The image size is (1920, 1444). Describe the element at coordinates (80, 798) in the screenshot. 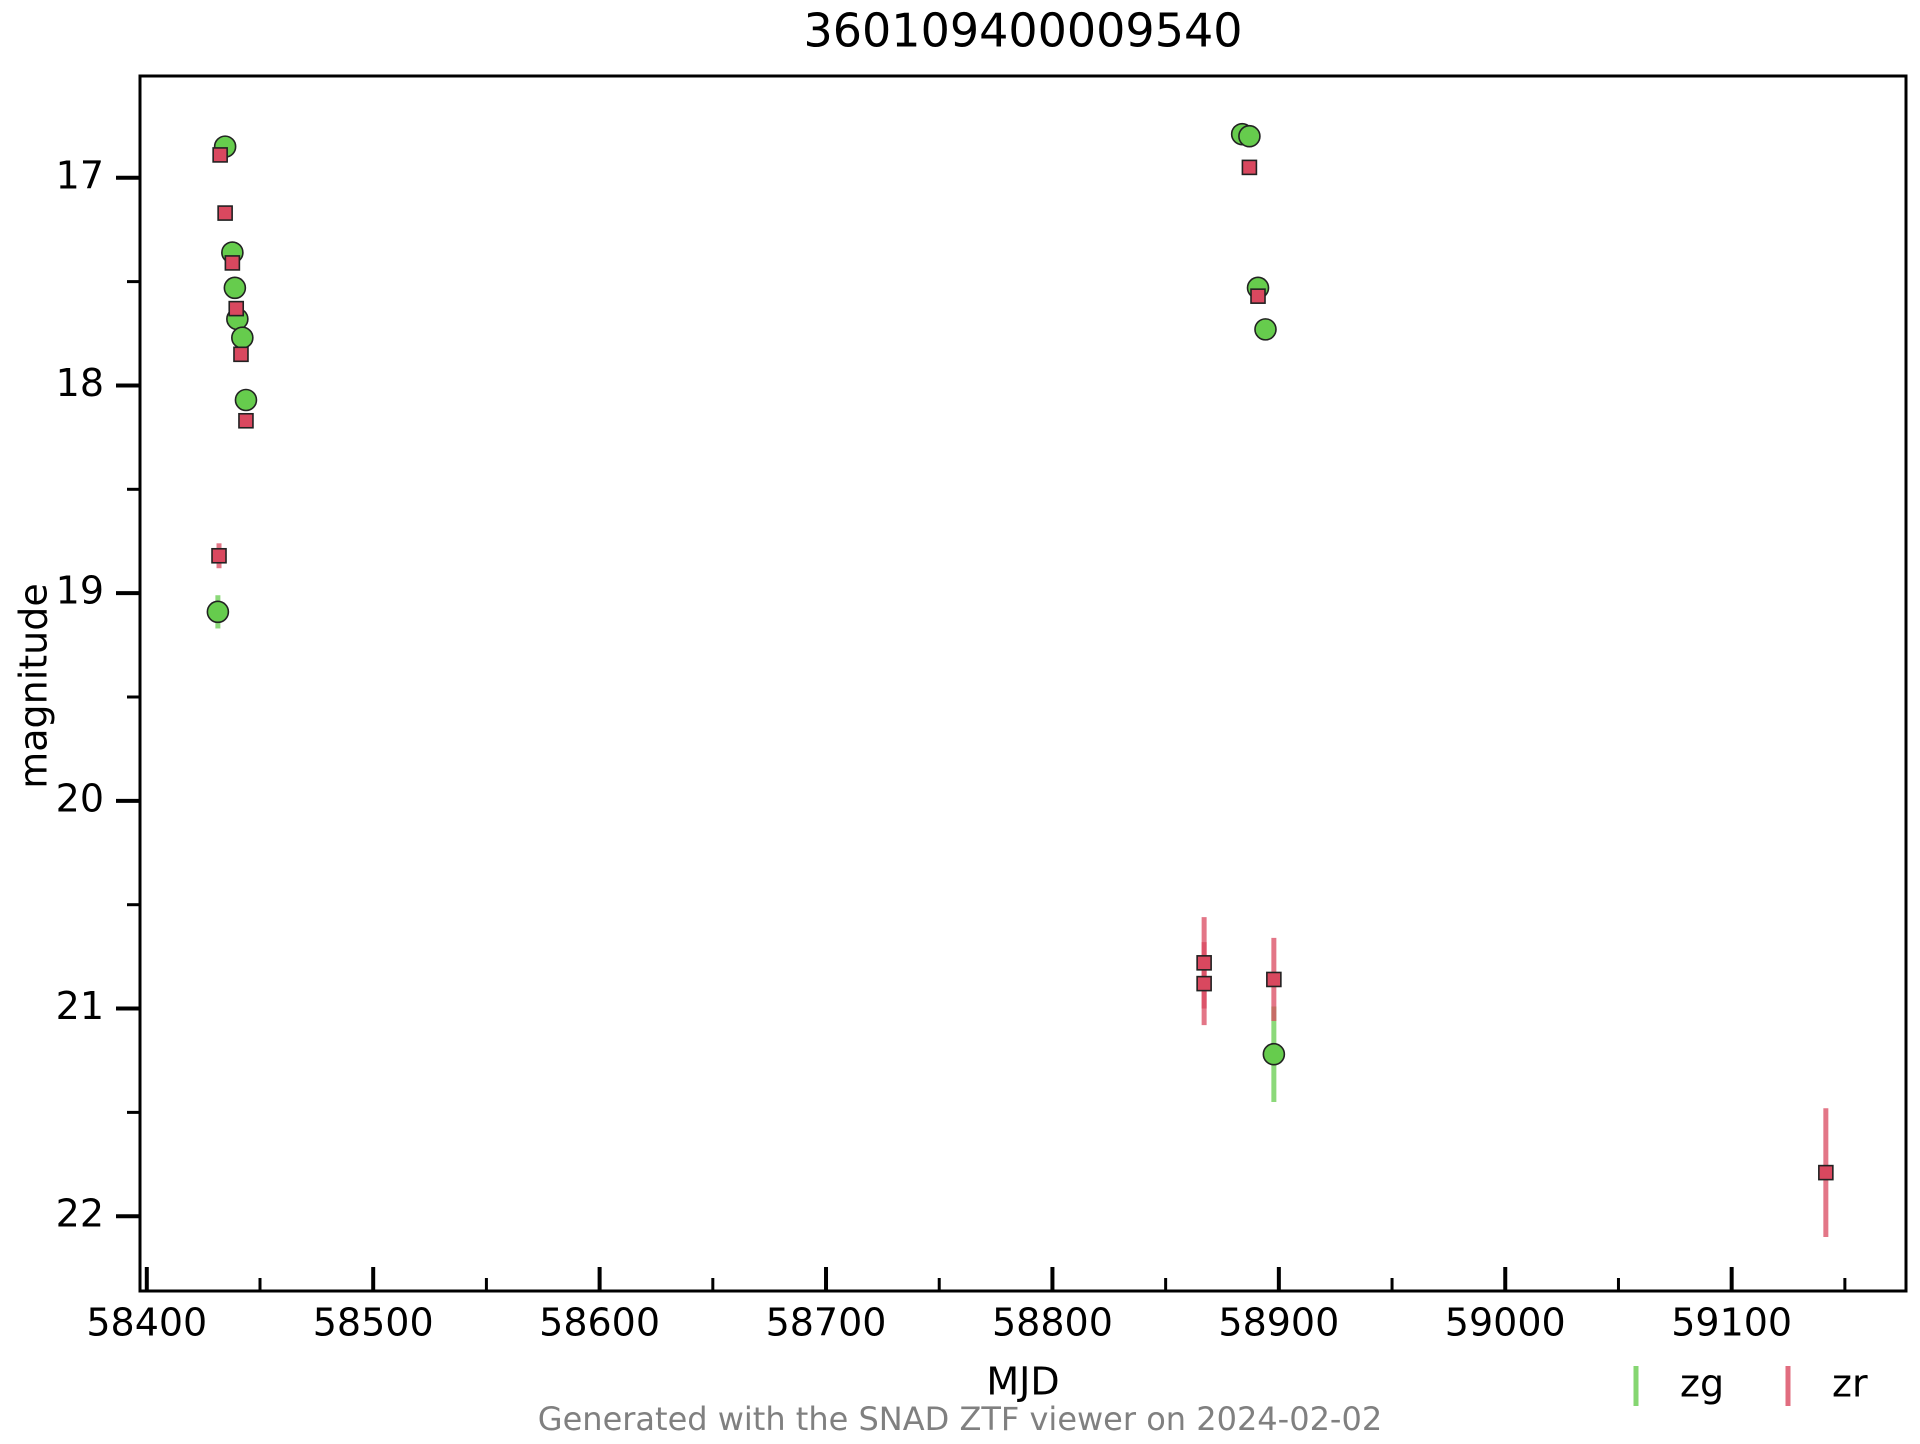

I see `y-tick-label: 20` at that location.